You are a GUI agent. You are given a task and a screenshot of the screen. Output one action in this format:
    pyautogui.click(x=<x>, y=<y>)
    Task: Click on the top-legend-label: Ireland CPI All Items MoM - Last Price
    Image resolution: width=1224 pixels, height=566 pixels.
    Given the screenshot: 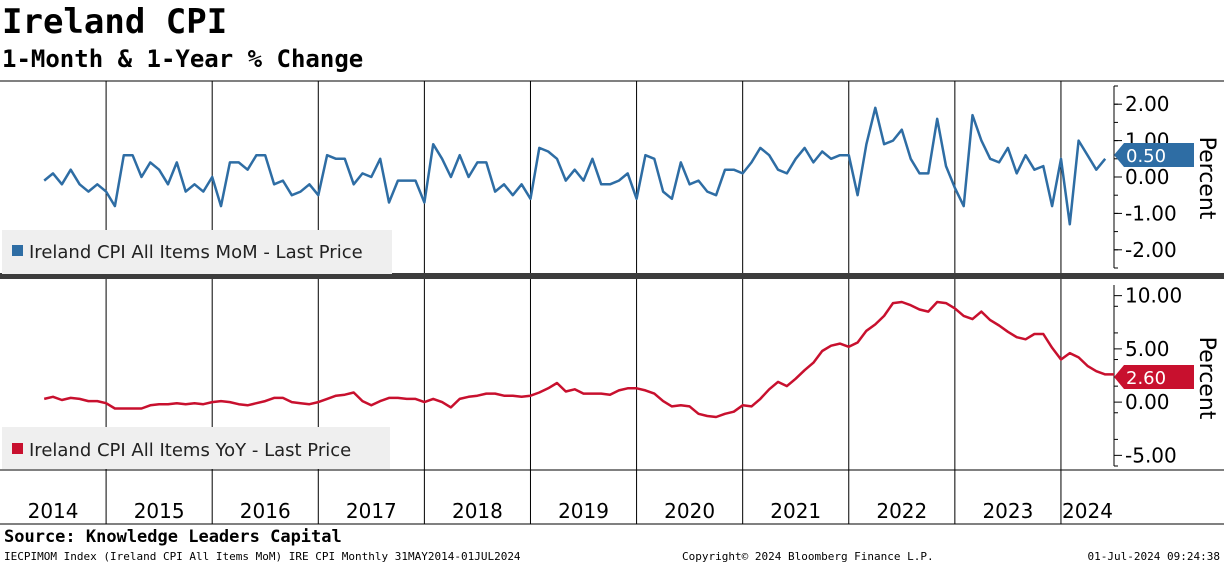 What is the action you would take?
    pyautogui.click(x=196, y=252)
    